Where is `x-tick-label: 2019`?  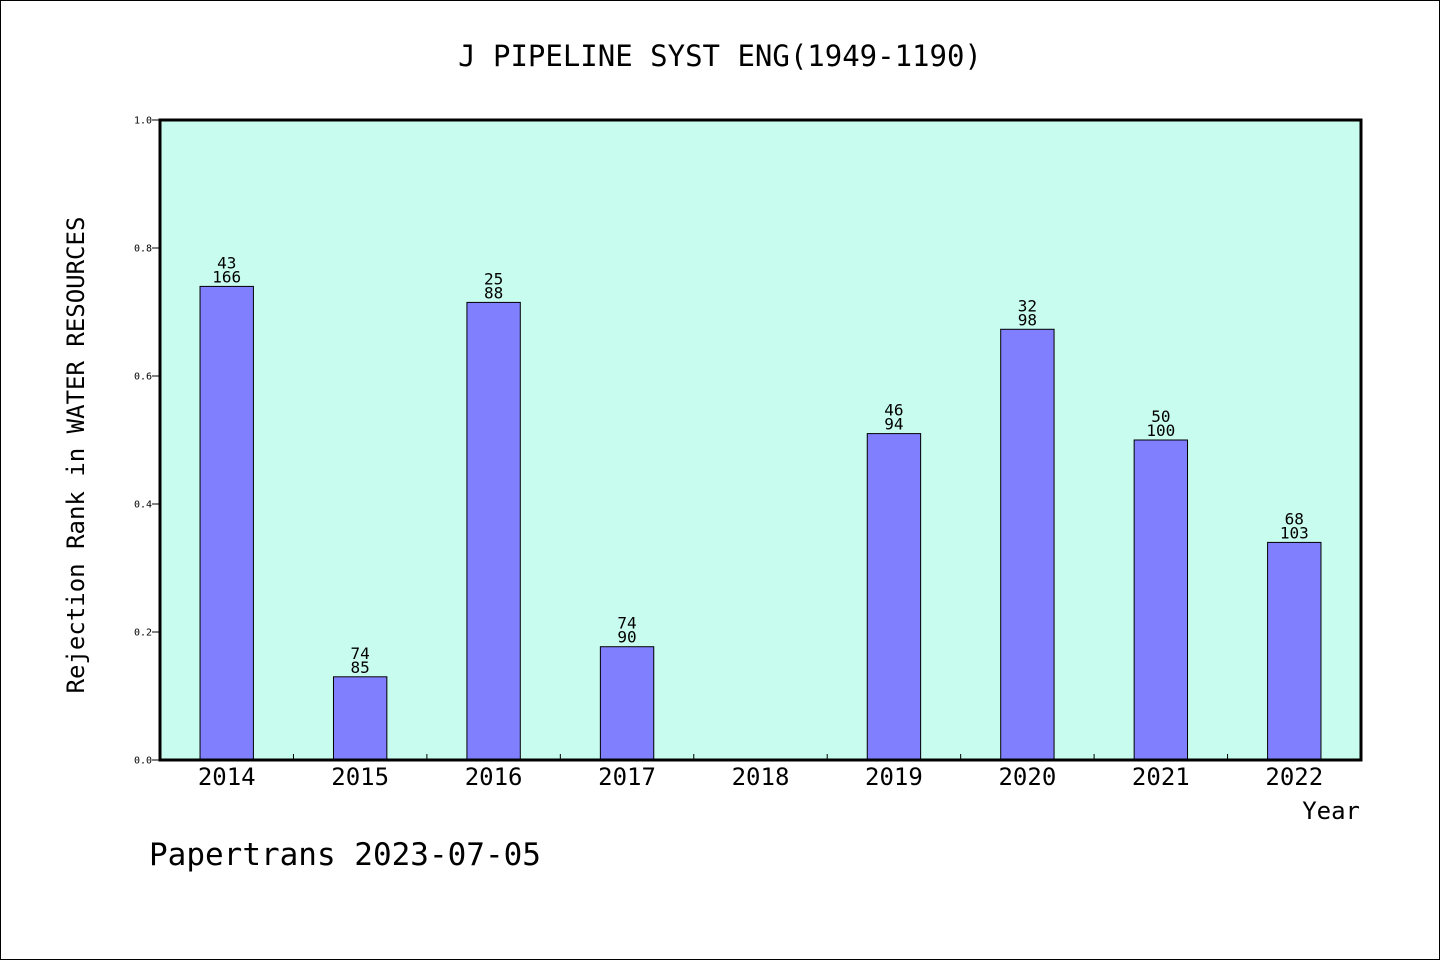
x-tick-label: 2019 is located at coordinates (894, 777).